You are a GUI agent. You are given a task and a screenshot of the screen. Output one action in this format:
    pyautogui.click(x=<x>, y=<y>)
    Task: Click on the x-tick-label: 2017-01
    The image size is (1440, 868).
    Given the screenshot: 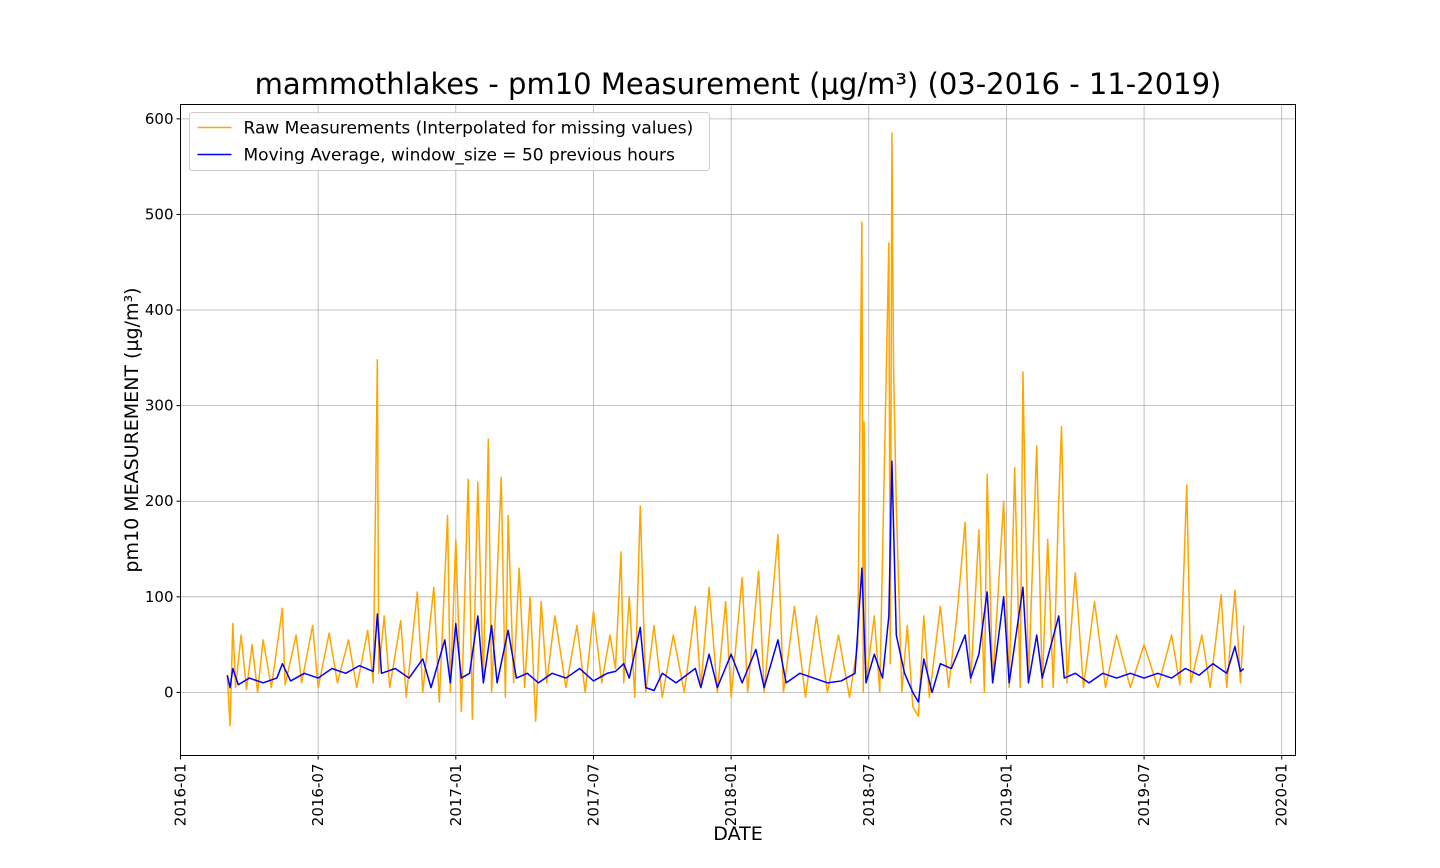 What is the action you would take?
    pyautogui.click(x=456, y=795)
    